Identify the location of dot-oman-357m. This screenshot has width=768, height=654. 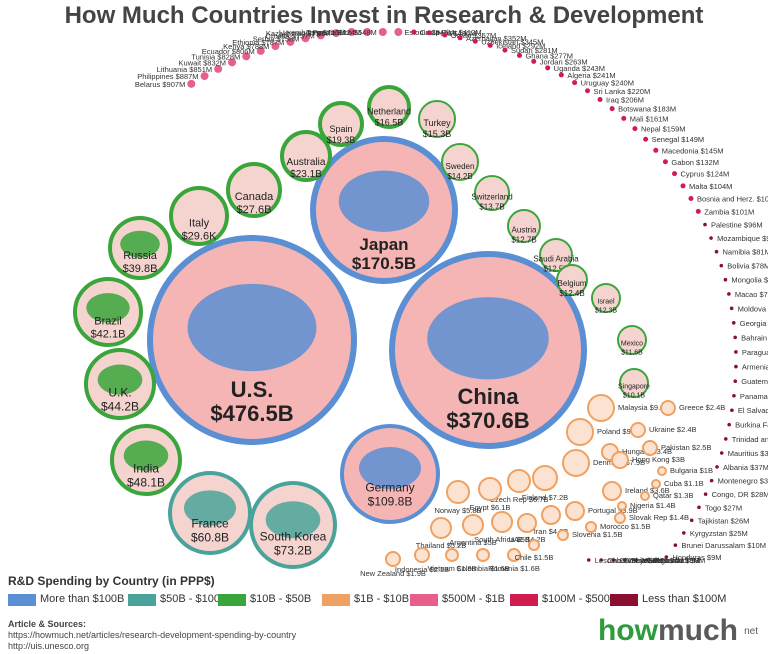
(445, 35).